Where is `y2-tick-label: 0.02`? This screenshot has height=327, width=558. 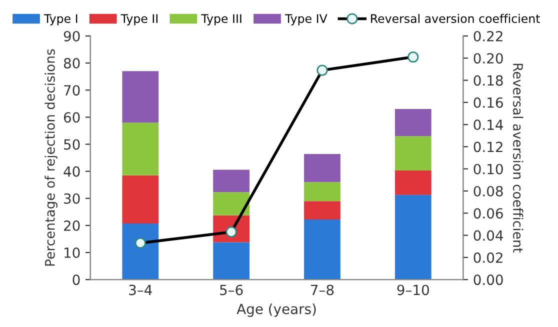
y2-tick-label: 0.02 is located at coordinates (488, 257).